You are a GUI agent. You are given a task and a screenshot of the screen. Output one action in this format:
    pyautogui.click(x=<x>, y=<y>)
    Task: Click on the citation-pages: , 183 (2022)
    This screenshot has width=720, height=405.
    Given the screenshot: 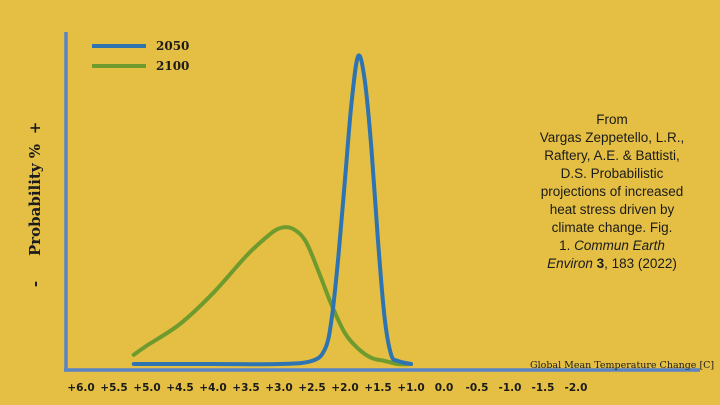 What is the action you would take?
    pyautogui.click(x=640, y=263)
    